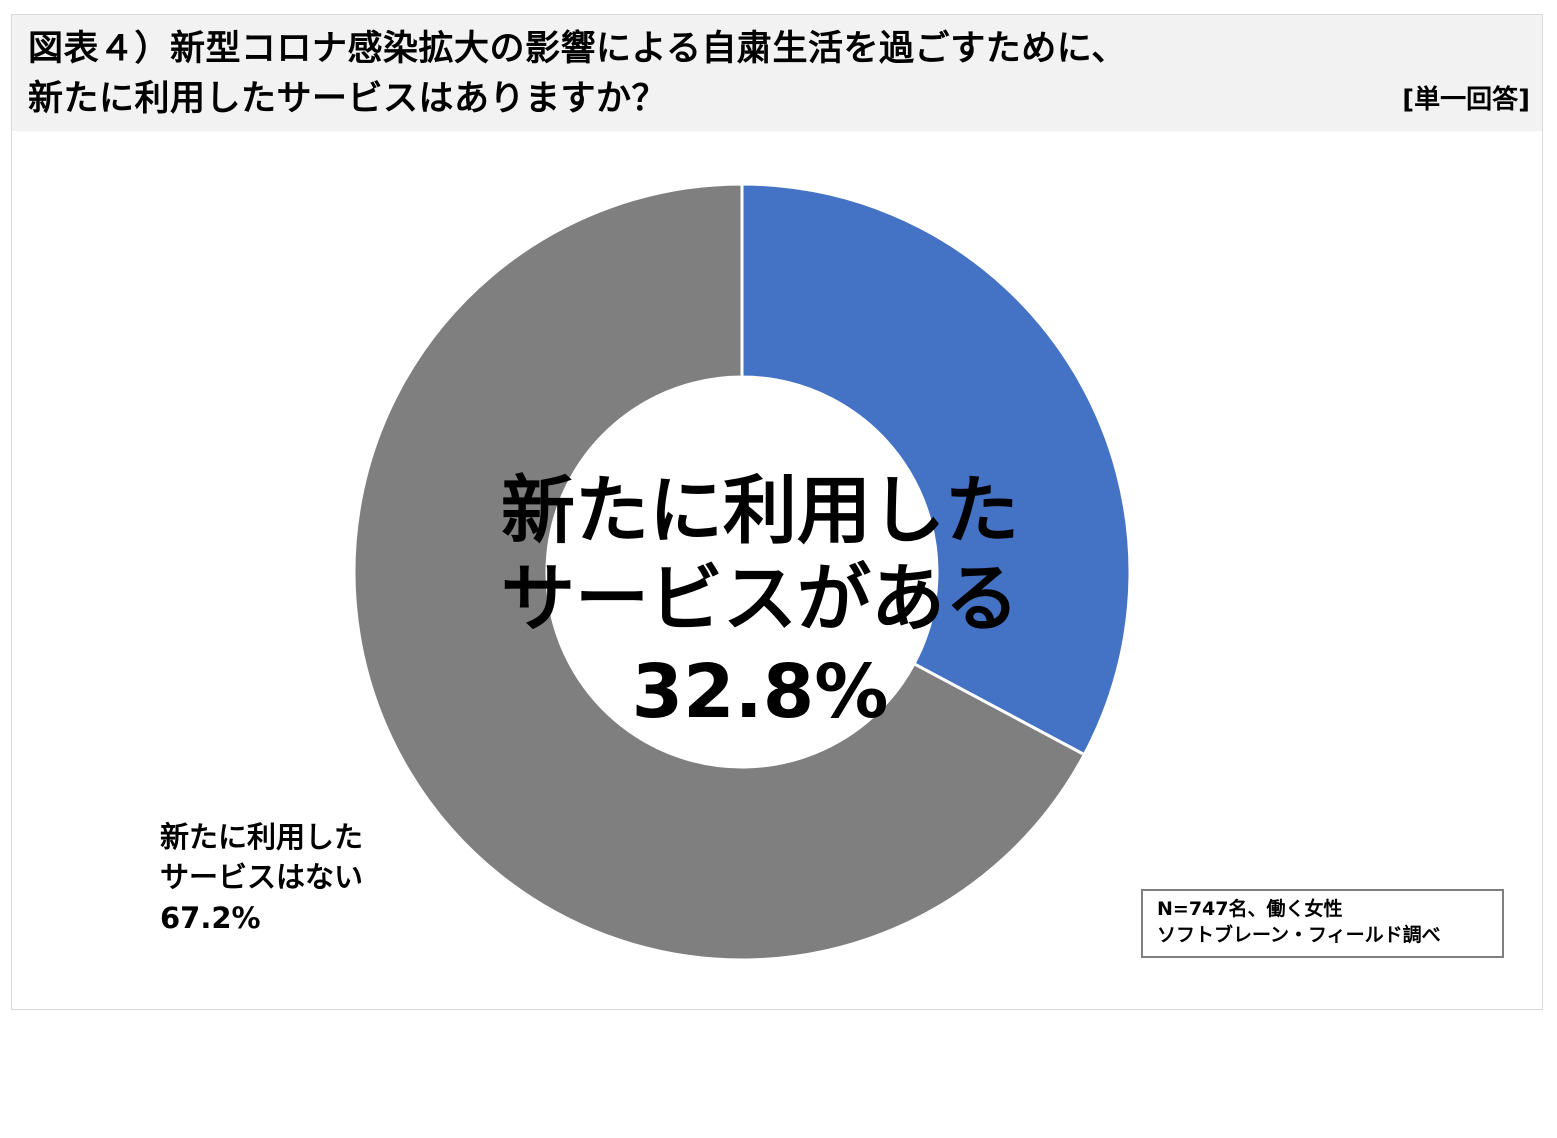 Image resolution: width=1557 pixels, height=1138 pixels. What do you see at coordinates (262, 837) in the screenshot?
I see `outer-label-line-1: 新たに利用した` at bounding box center [262, 837].